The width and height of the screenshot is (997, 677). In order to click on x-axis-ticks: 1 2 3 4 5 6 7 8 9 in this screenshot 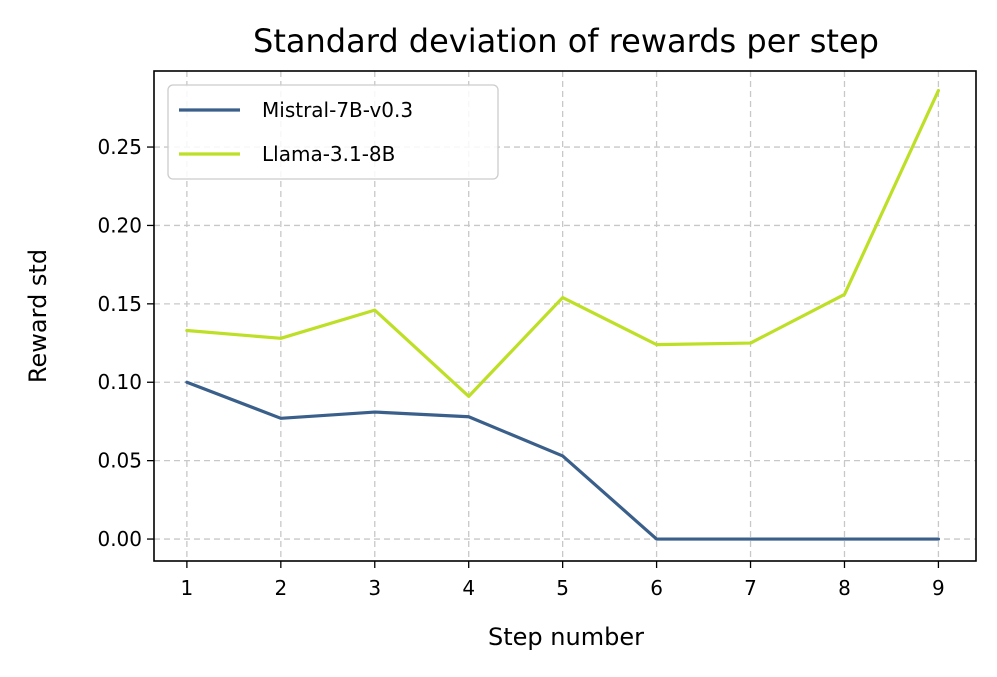, I will do `click(563, 580)`.